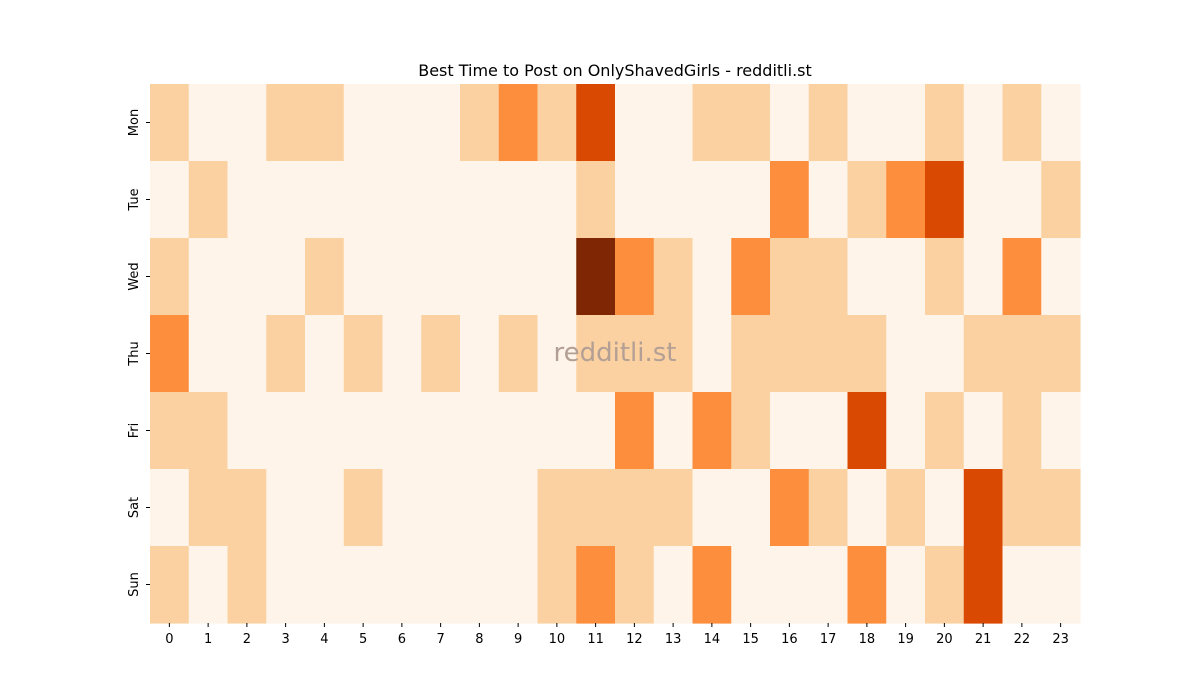  I want to click on y-tick-label: Mon, so click(134, 122).